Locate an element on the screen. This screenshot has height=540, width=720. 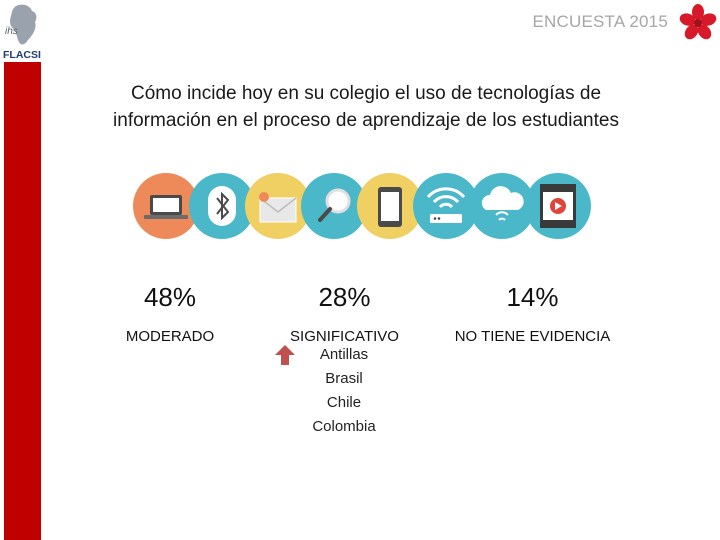
svg-text: ihs is located at coordinates (11, 31).